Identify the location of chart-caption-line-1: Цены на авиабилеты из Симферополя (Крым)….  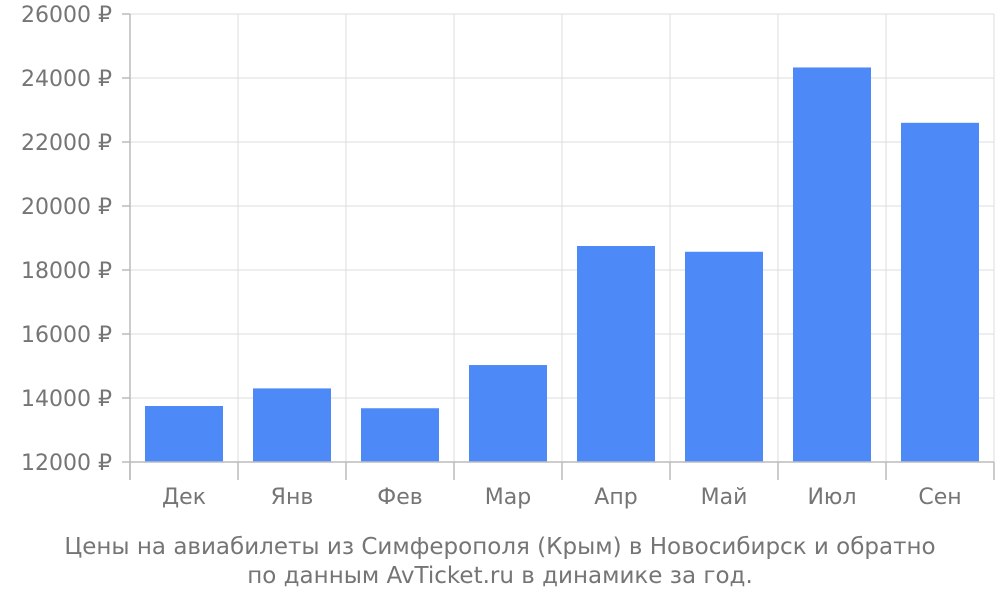
(500, 547).